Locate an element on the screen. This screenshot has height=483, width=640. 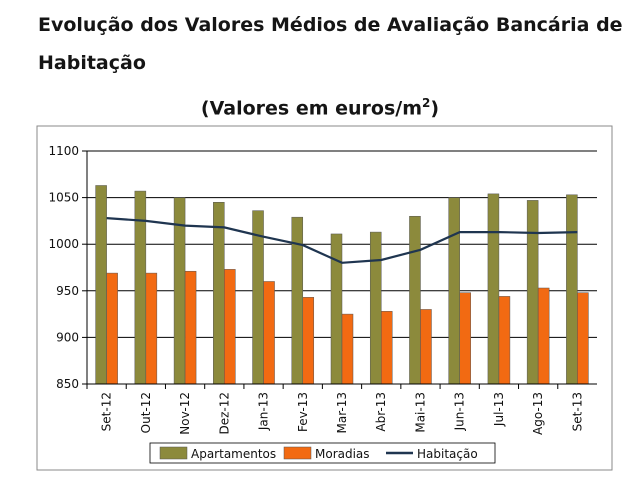
x-tick-label: Fev-13 is located at coordinates (303, 412).